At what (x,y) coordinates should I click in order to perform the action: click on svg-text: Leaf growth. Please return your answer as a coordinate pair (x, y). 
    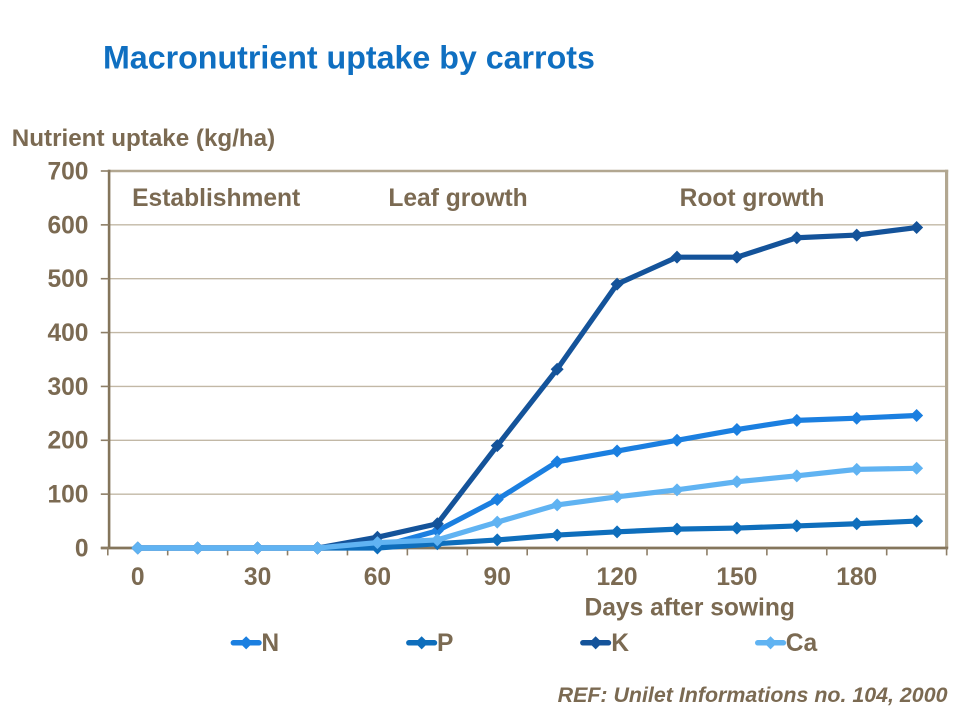
    Looking at the image, I should click on (457, 198).